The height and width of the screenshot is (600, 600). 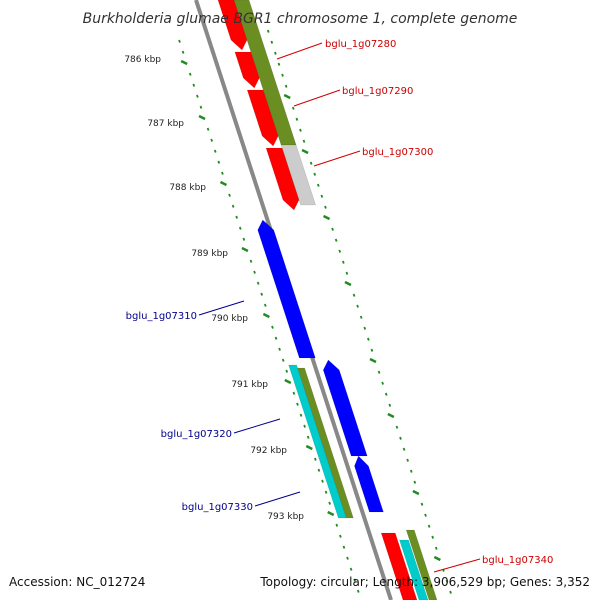 What do you see at coordinates (399, 566) in the screenshot?
I see `cds-bglu-1g07340` at bounding box center [399, 566].